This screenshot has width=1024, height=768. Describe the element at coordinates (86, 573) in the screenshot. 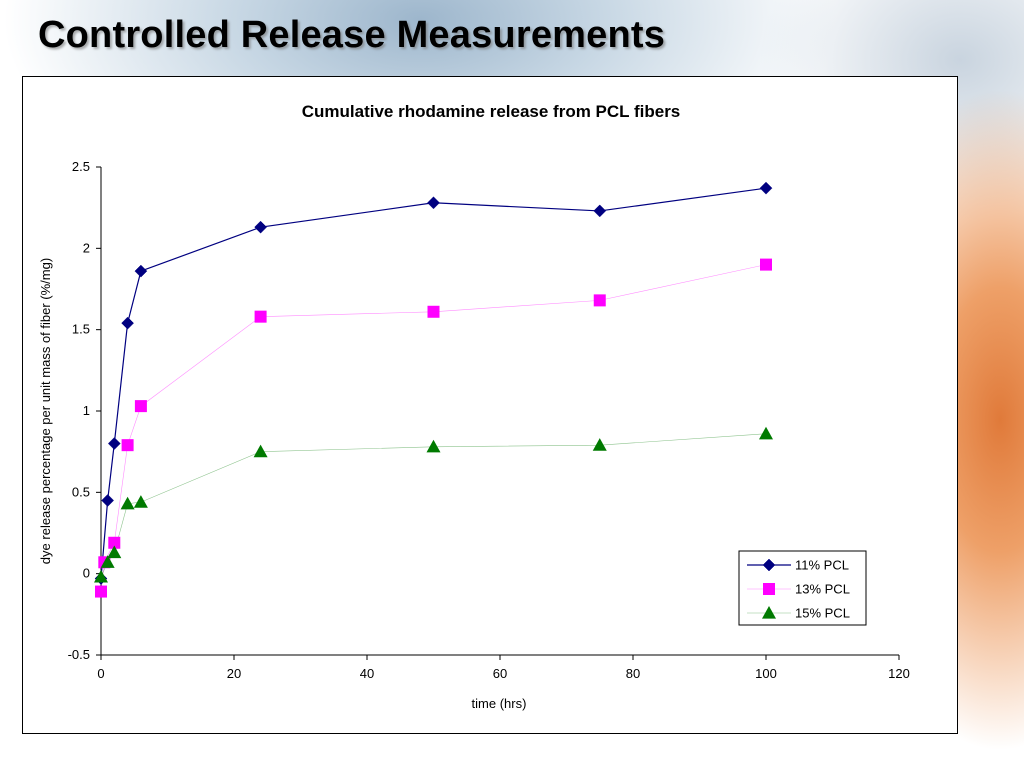

I see `y-tick-label: 0` at that location.